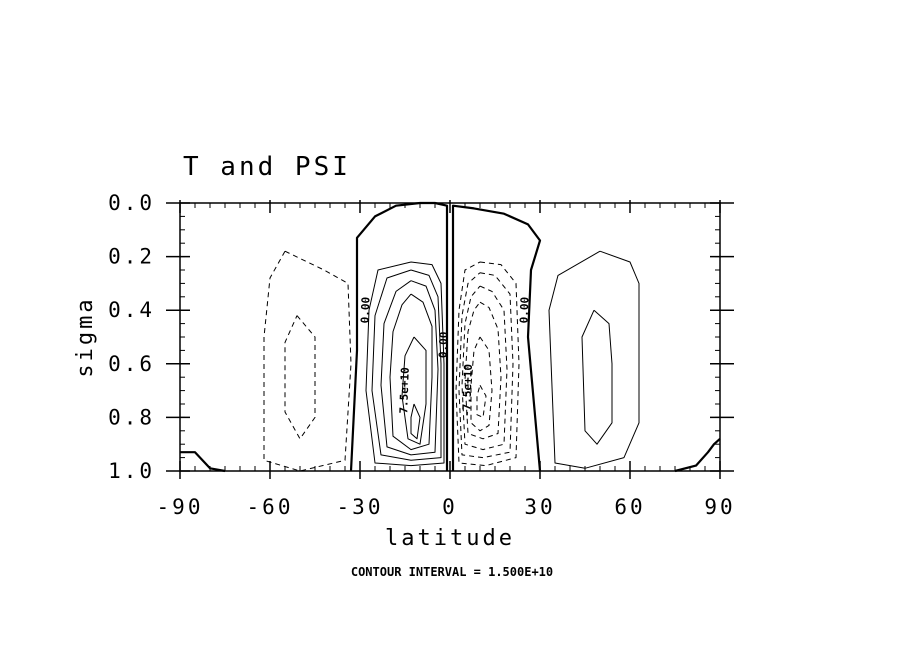 The height and width of the screenshot is (654, 904). What do you see at coordinates (450, 538) in the screenshot?
I see `x-axis-label: latitude` at bounding box center [450, 538].